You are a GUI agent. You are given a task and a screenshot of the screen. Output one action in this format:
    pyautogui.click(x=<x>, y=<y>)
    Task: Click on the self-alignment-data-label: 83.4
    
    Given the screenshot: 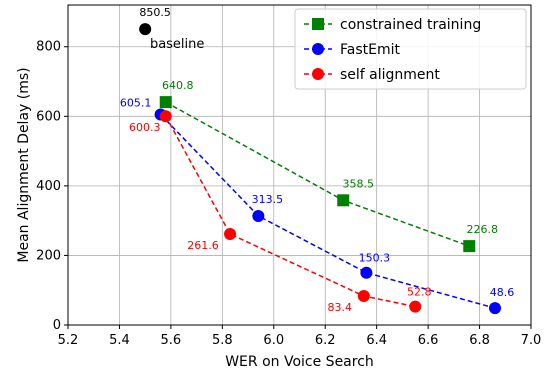 What is the action you would take?
    pyautogui.click(x=340, y=307)
    